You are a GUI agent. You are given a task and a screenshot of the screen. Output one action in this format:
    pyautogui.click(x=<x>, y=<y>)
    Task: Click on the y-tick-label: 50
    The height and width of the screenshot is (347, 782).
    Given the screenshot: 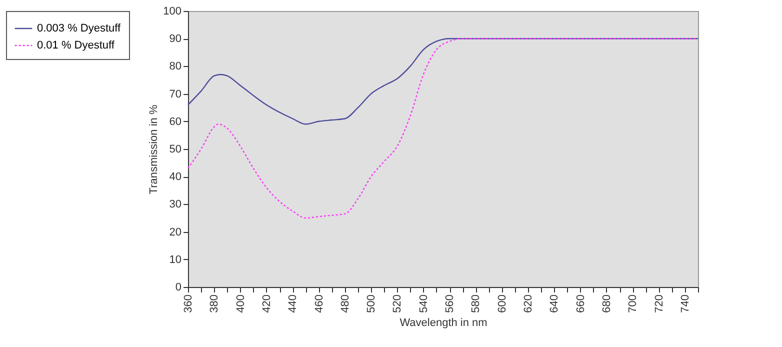 What is the action you would take?
    pyautogui.click(x=175, y=150)
    